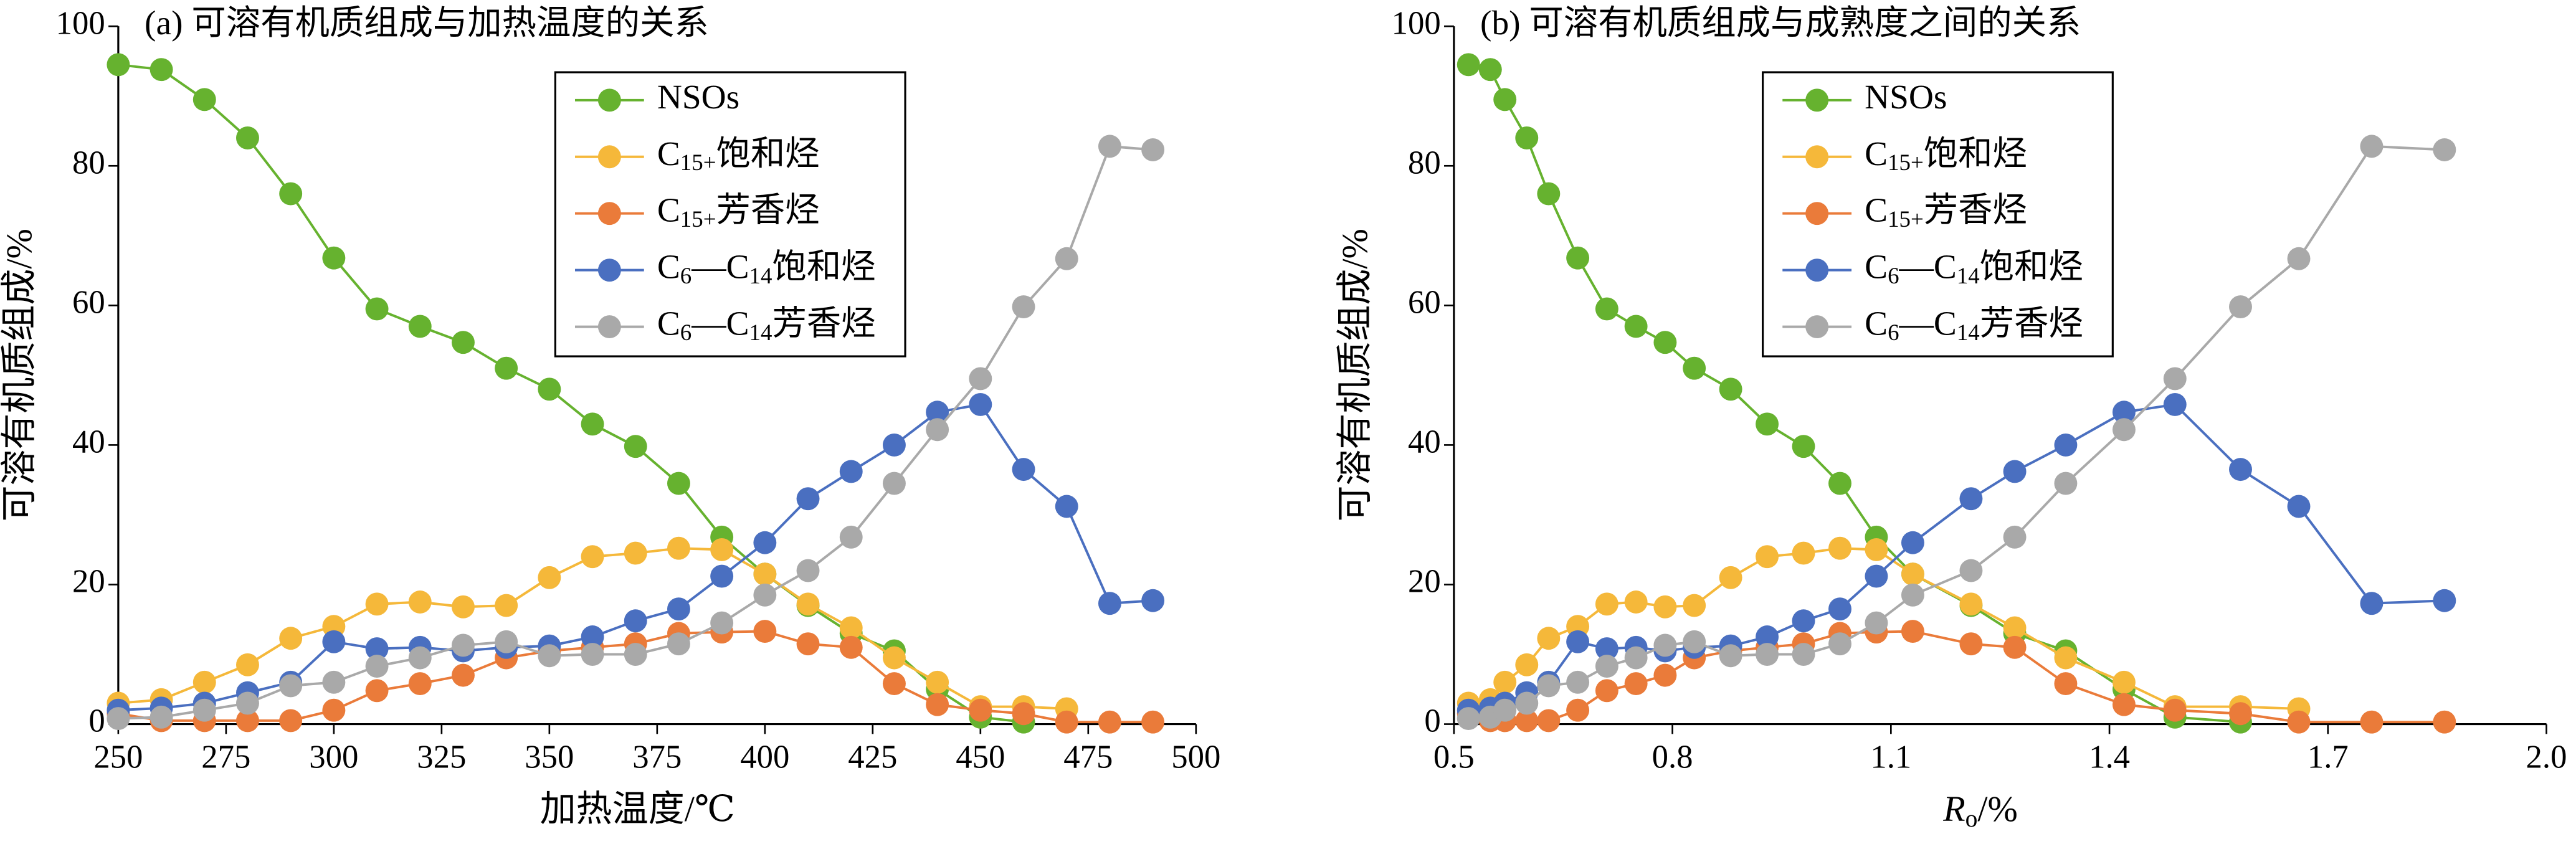 The image size is (2576, 844). I want to click on x-tick-label: 450, so click(980, 757).